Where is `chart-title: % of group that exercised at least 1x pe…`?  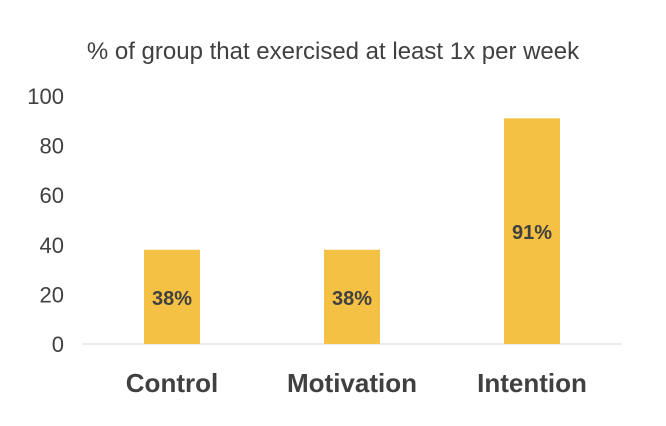 chart-title: % of group that exercised at least 1x pe… is located at coordinates (333, 52).